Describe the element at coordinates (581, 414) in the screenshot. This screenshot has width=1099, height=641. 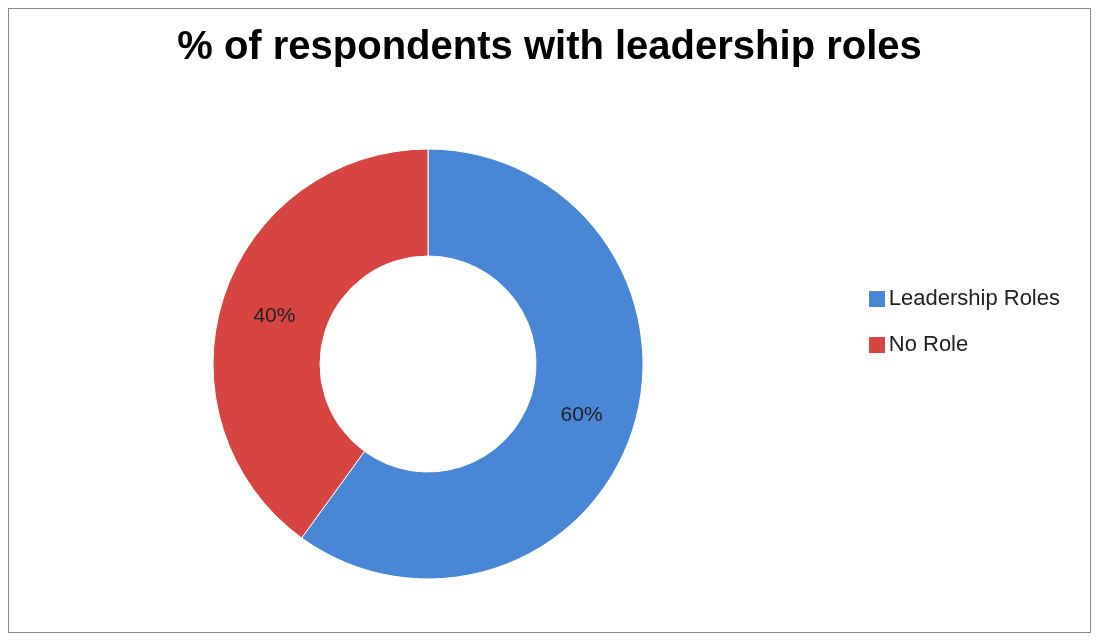
I see `data-label: 60%` at that location.